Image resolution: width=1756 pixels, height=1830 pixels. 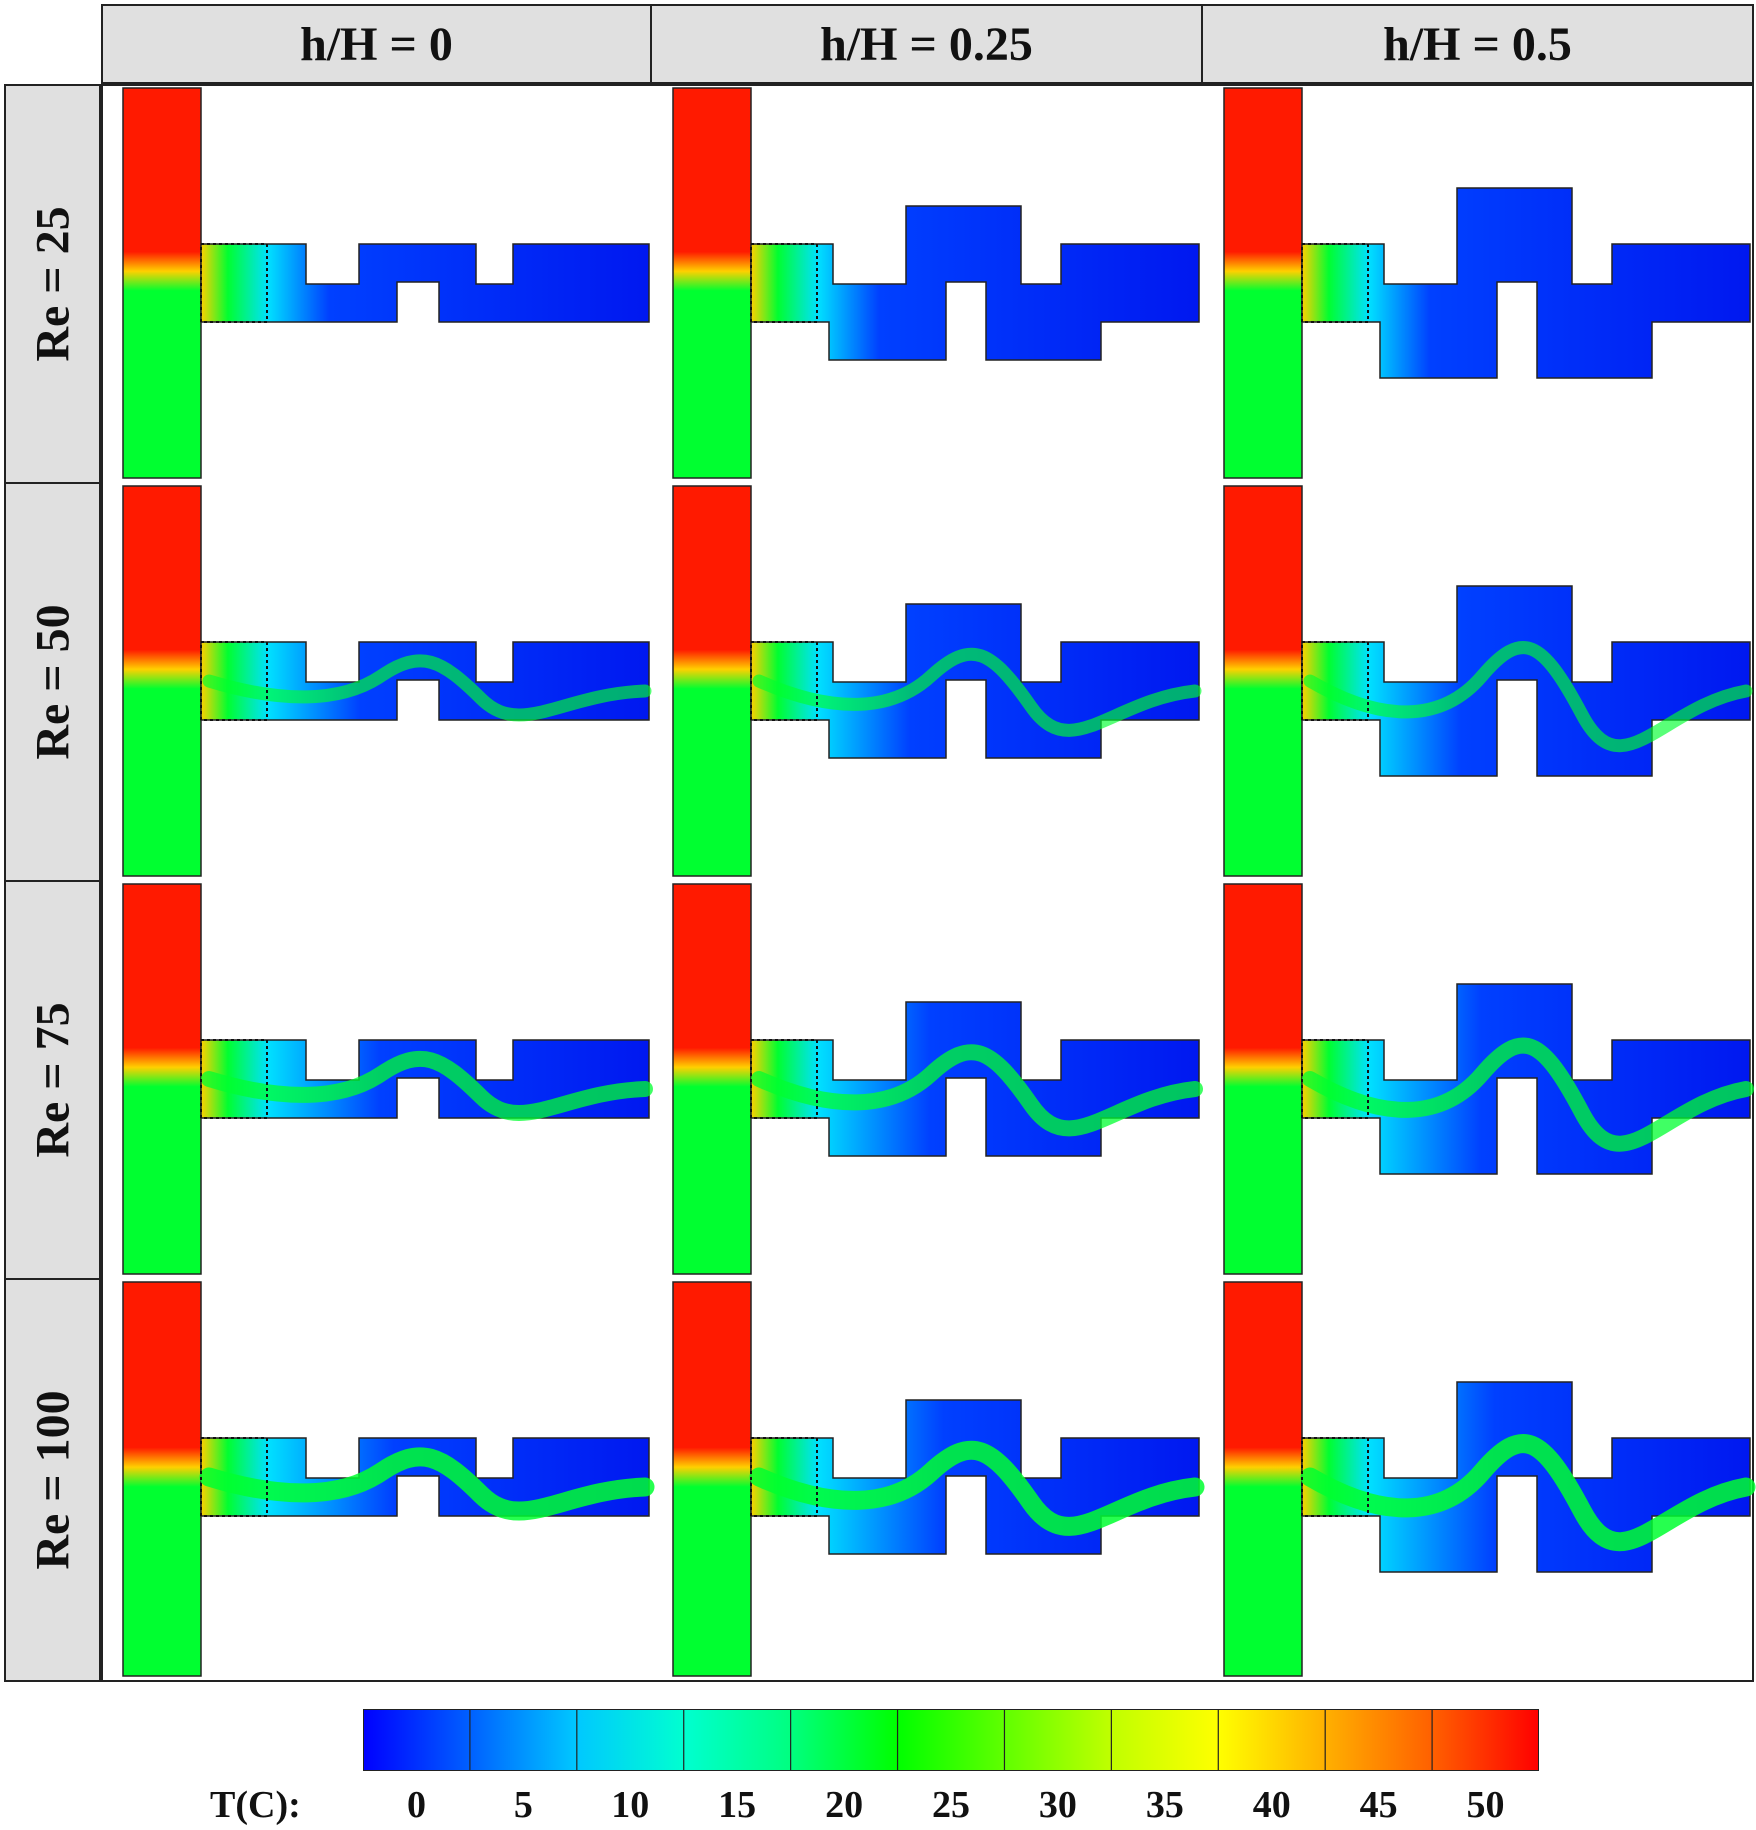 What do you see at coordinates (1485, 1805) in the screenshot?
I see `colorbar-tick-label: 50` at bounding box center [1485, 1805].